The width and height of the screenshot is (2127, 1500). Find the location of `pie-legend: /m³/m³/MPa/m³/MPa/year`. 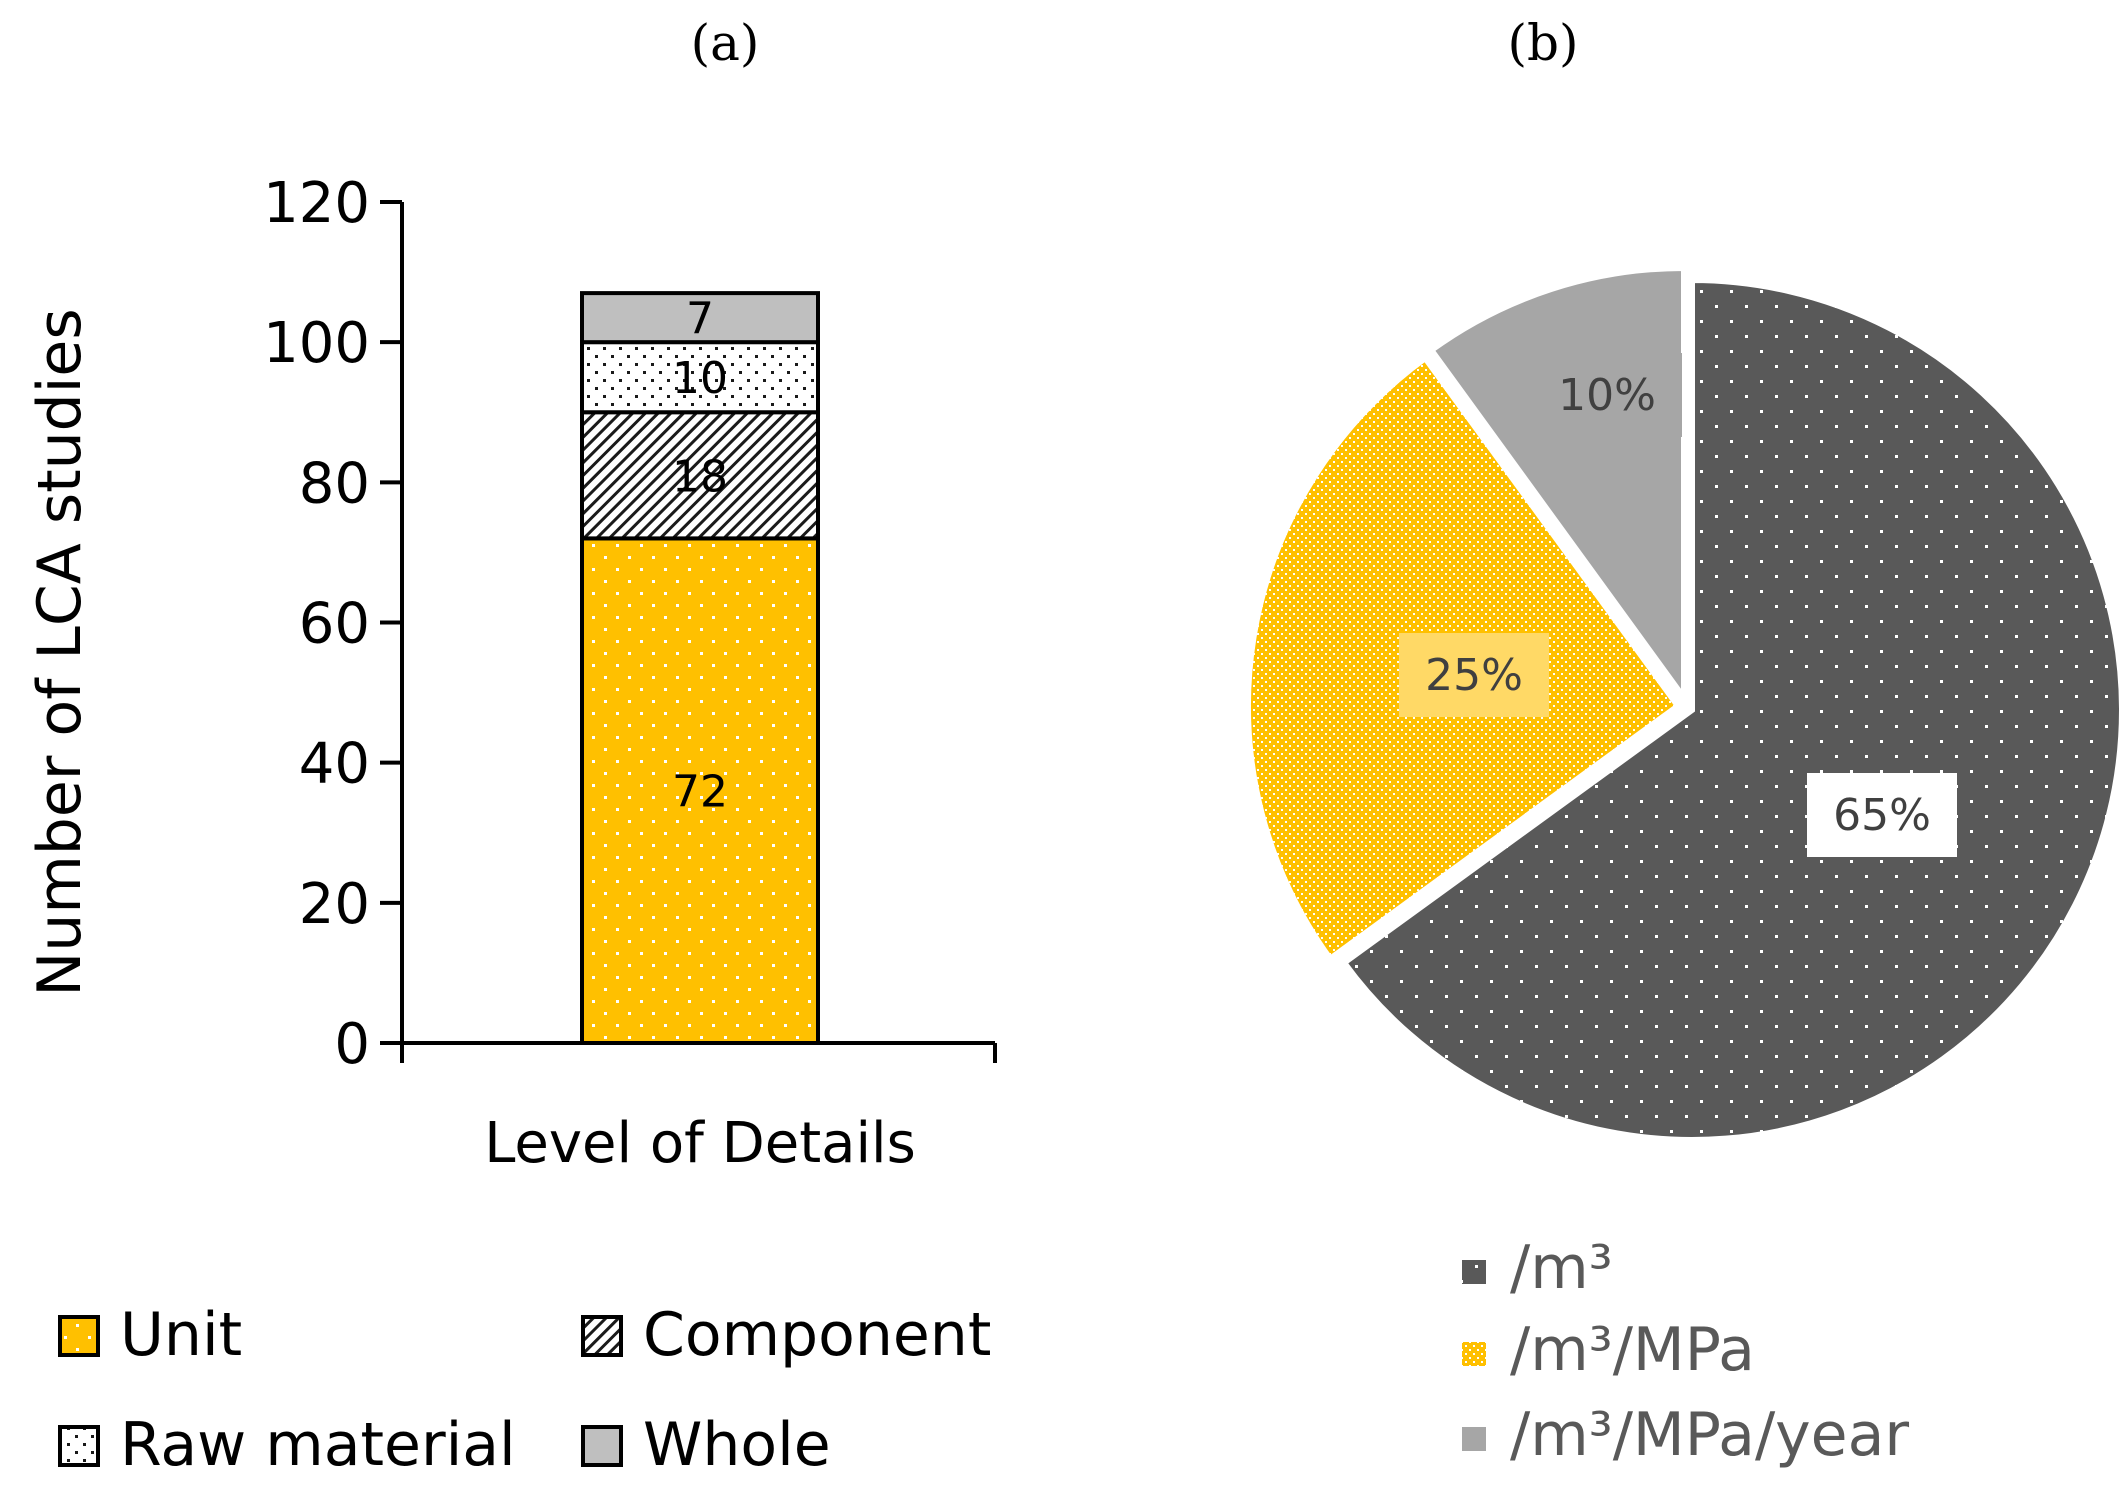

pie-legend: /m³/m³/MPa/m³/MPa/year is located at coordinates (1685, 1351).